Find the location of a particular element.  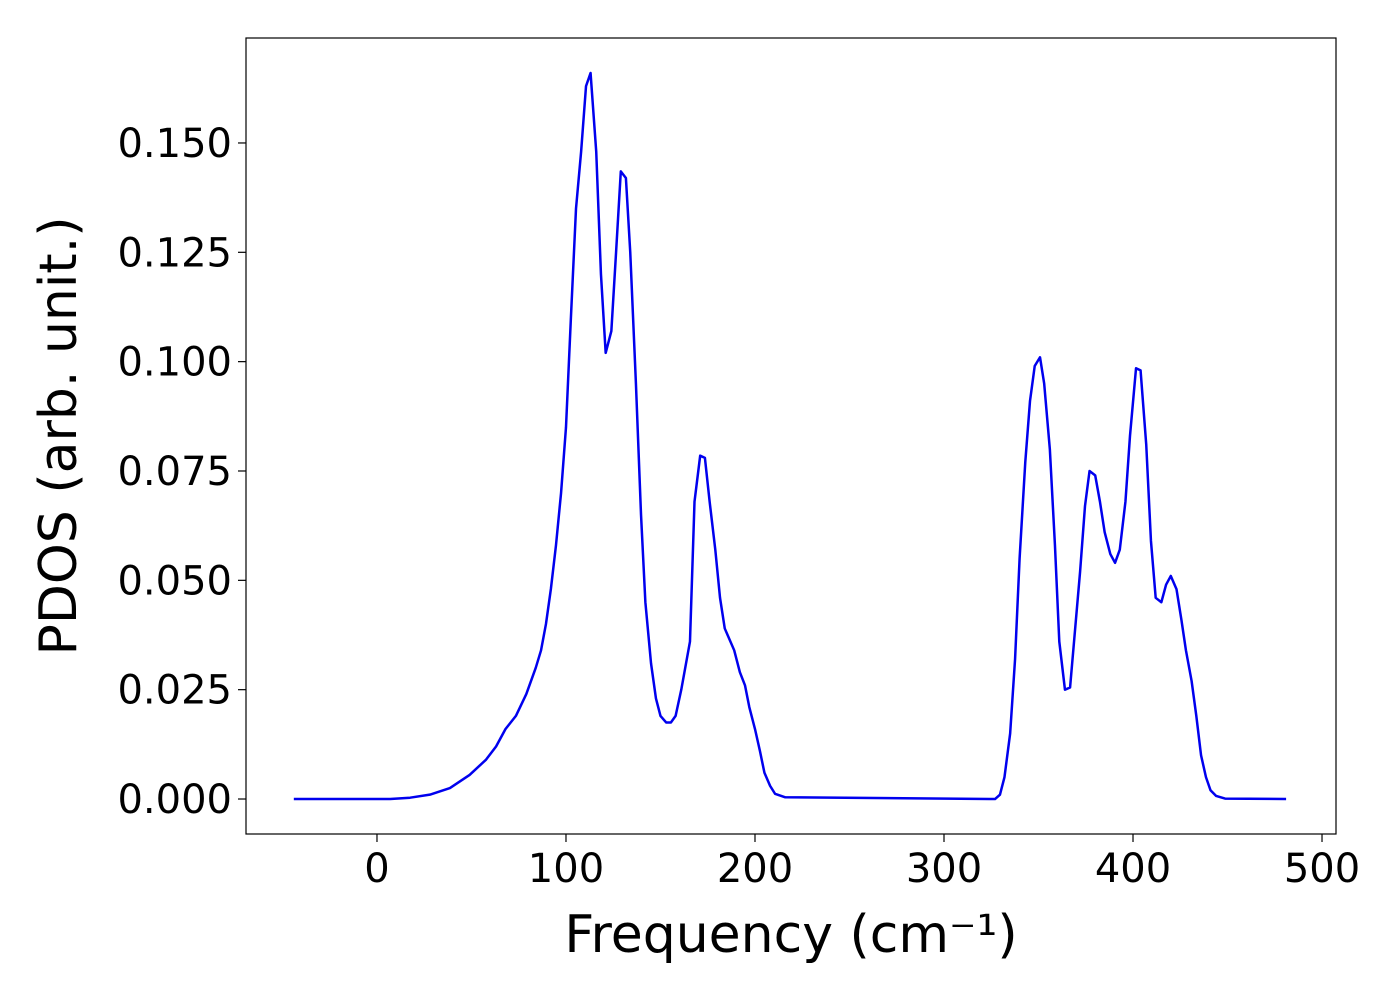

y-tick-label: 0.025 is located at coordinates (174, 691).